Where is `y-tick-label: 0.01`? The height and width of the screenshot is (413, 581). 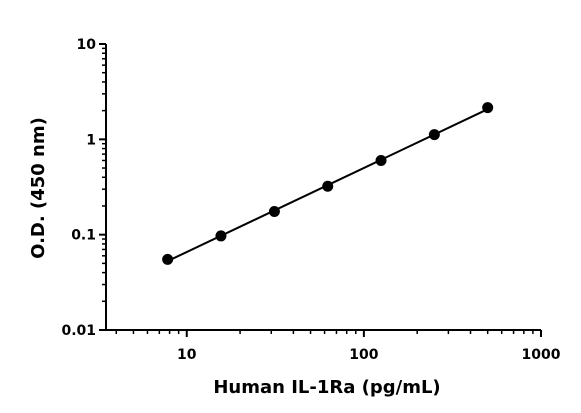 y-tick-label: 0.01 is located at coordinates (78, 331).